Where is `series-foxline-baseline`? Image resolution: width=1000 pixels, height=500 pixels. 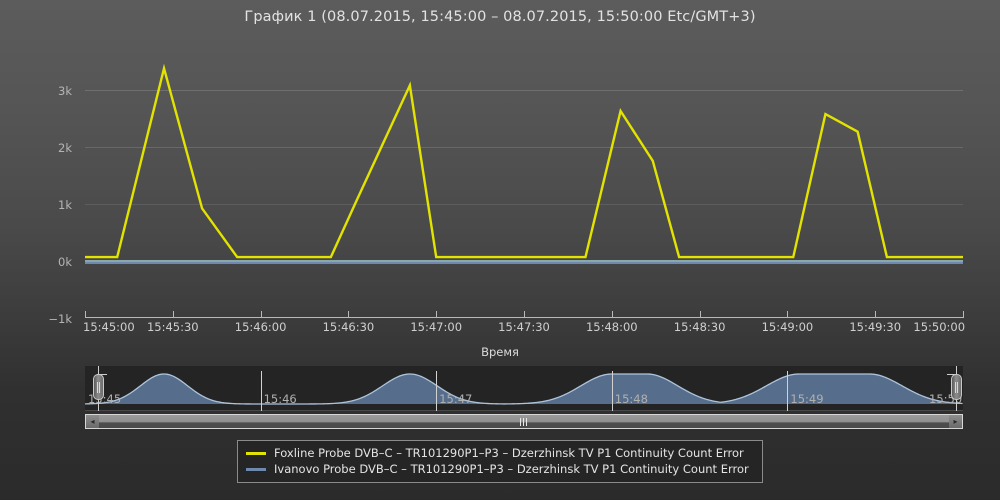
series-foxline-baseline is located at coordinates (524, 261).